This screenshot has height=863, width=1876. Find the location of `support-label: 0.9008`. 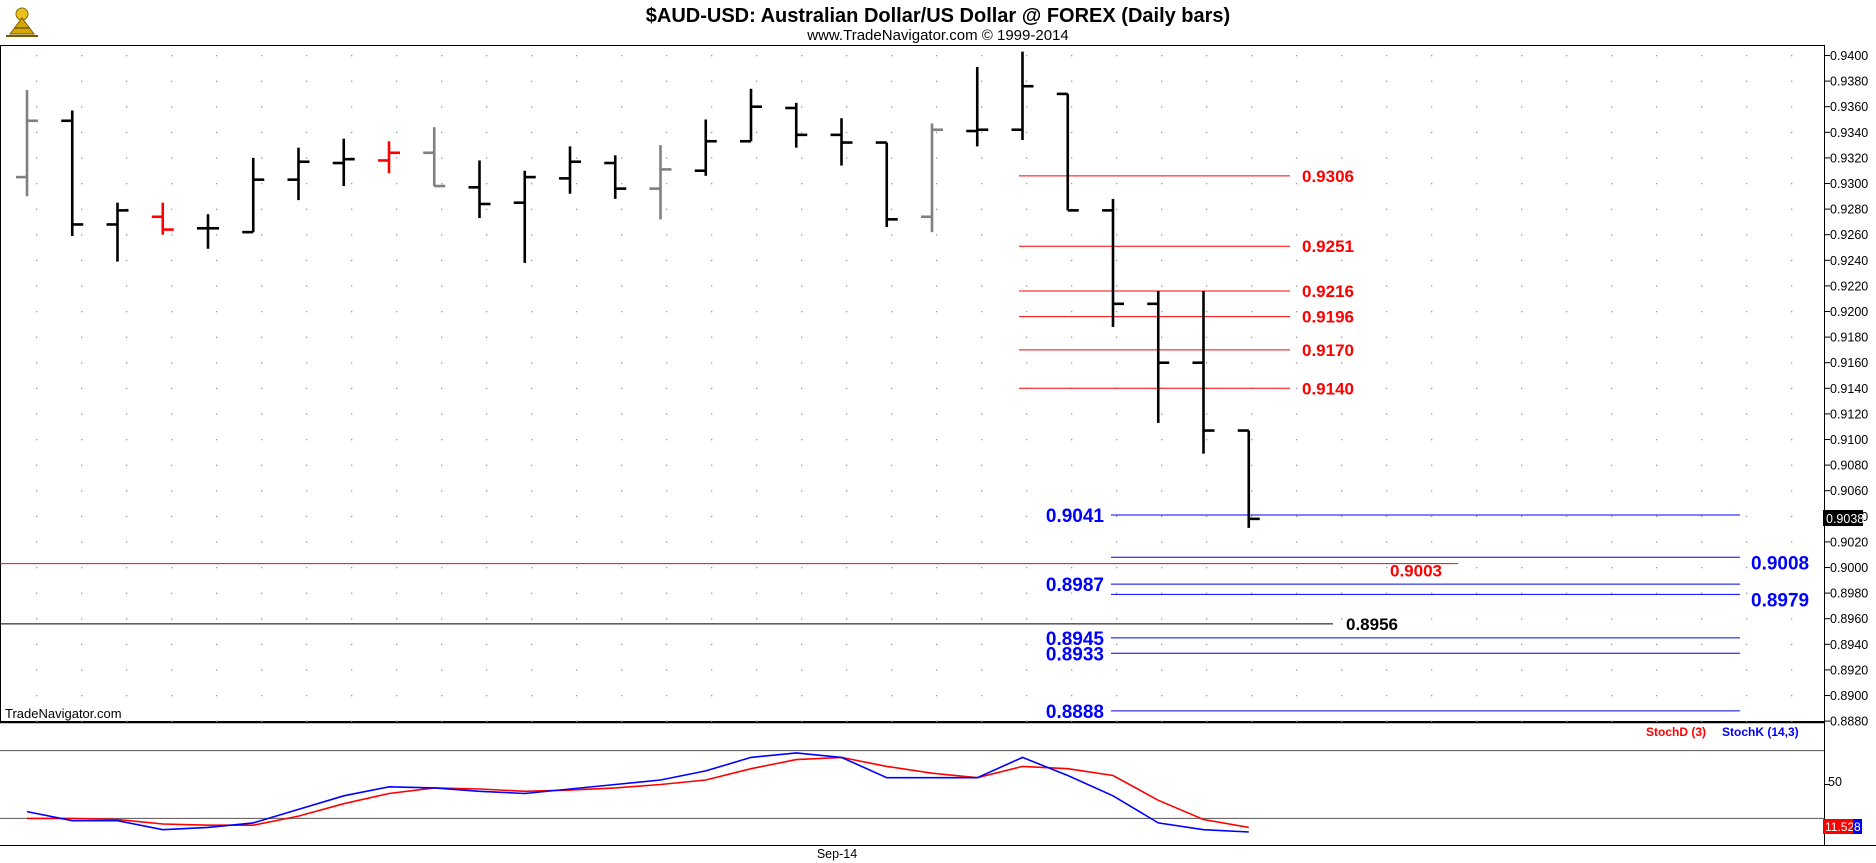

support-label: 0.9008 is located at coordinates (1780, 563).